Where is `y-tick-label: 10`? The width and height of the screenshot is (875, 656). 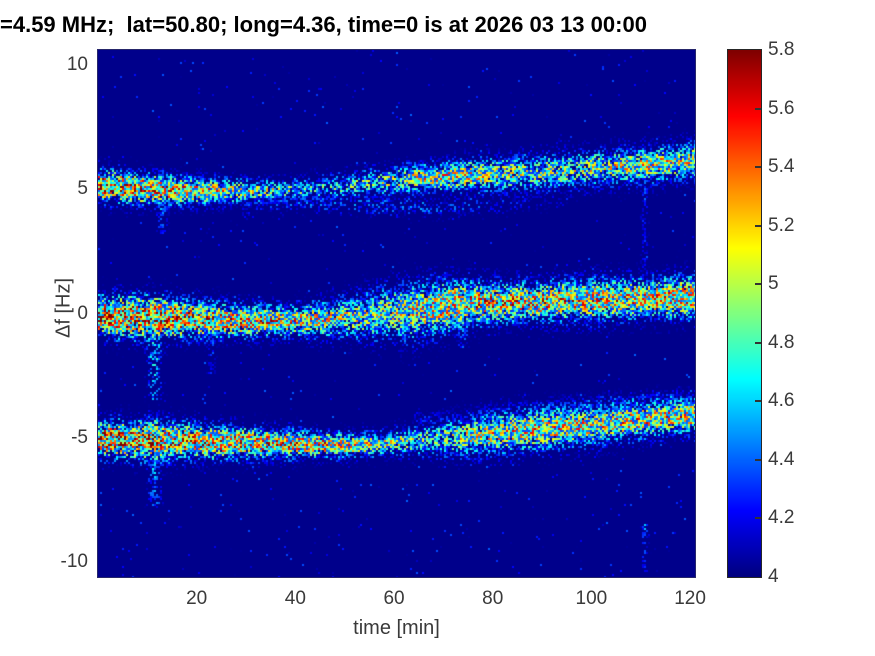 y-tick-label: 10 is located at coordinates (77, 64).